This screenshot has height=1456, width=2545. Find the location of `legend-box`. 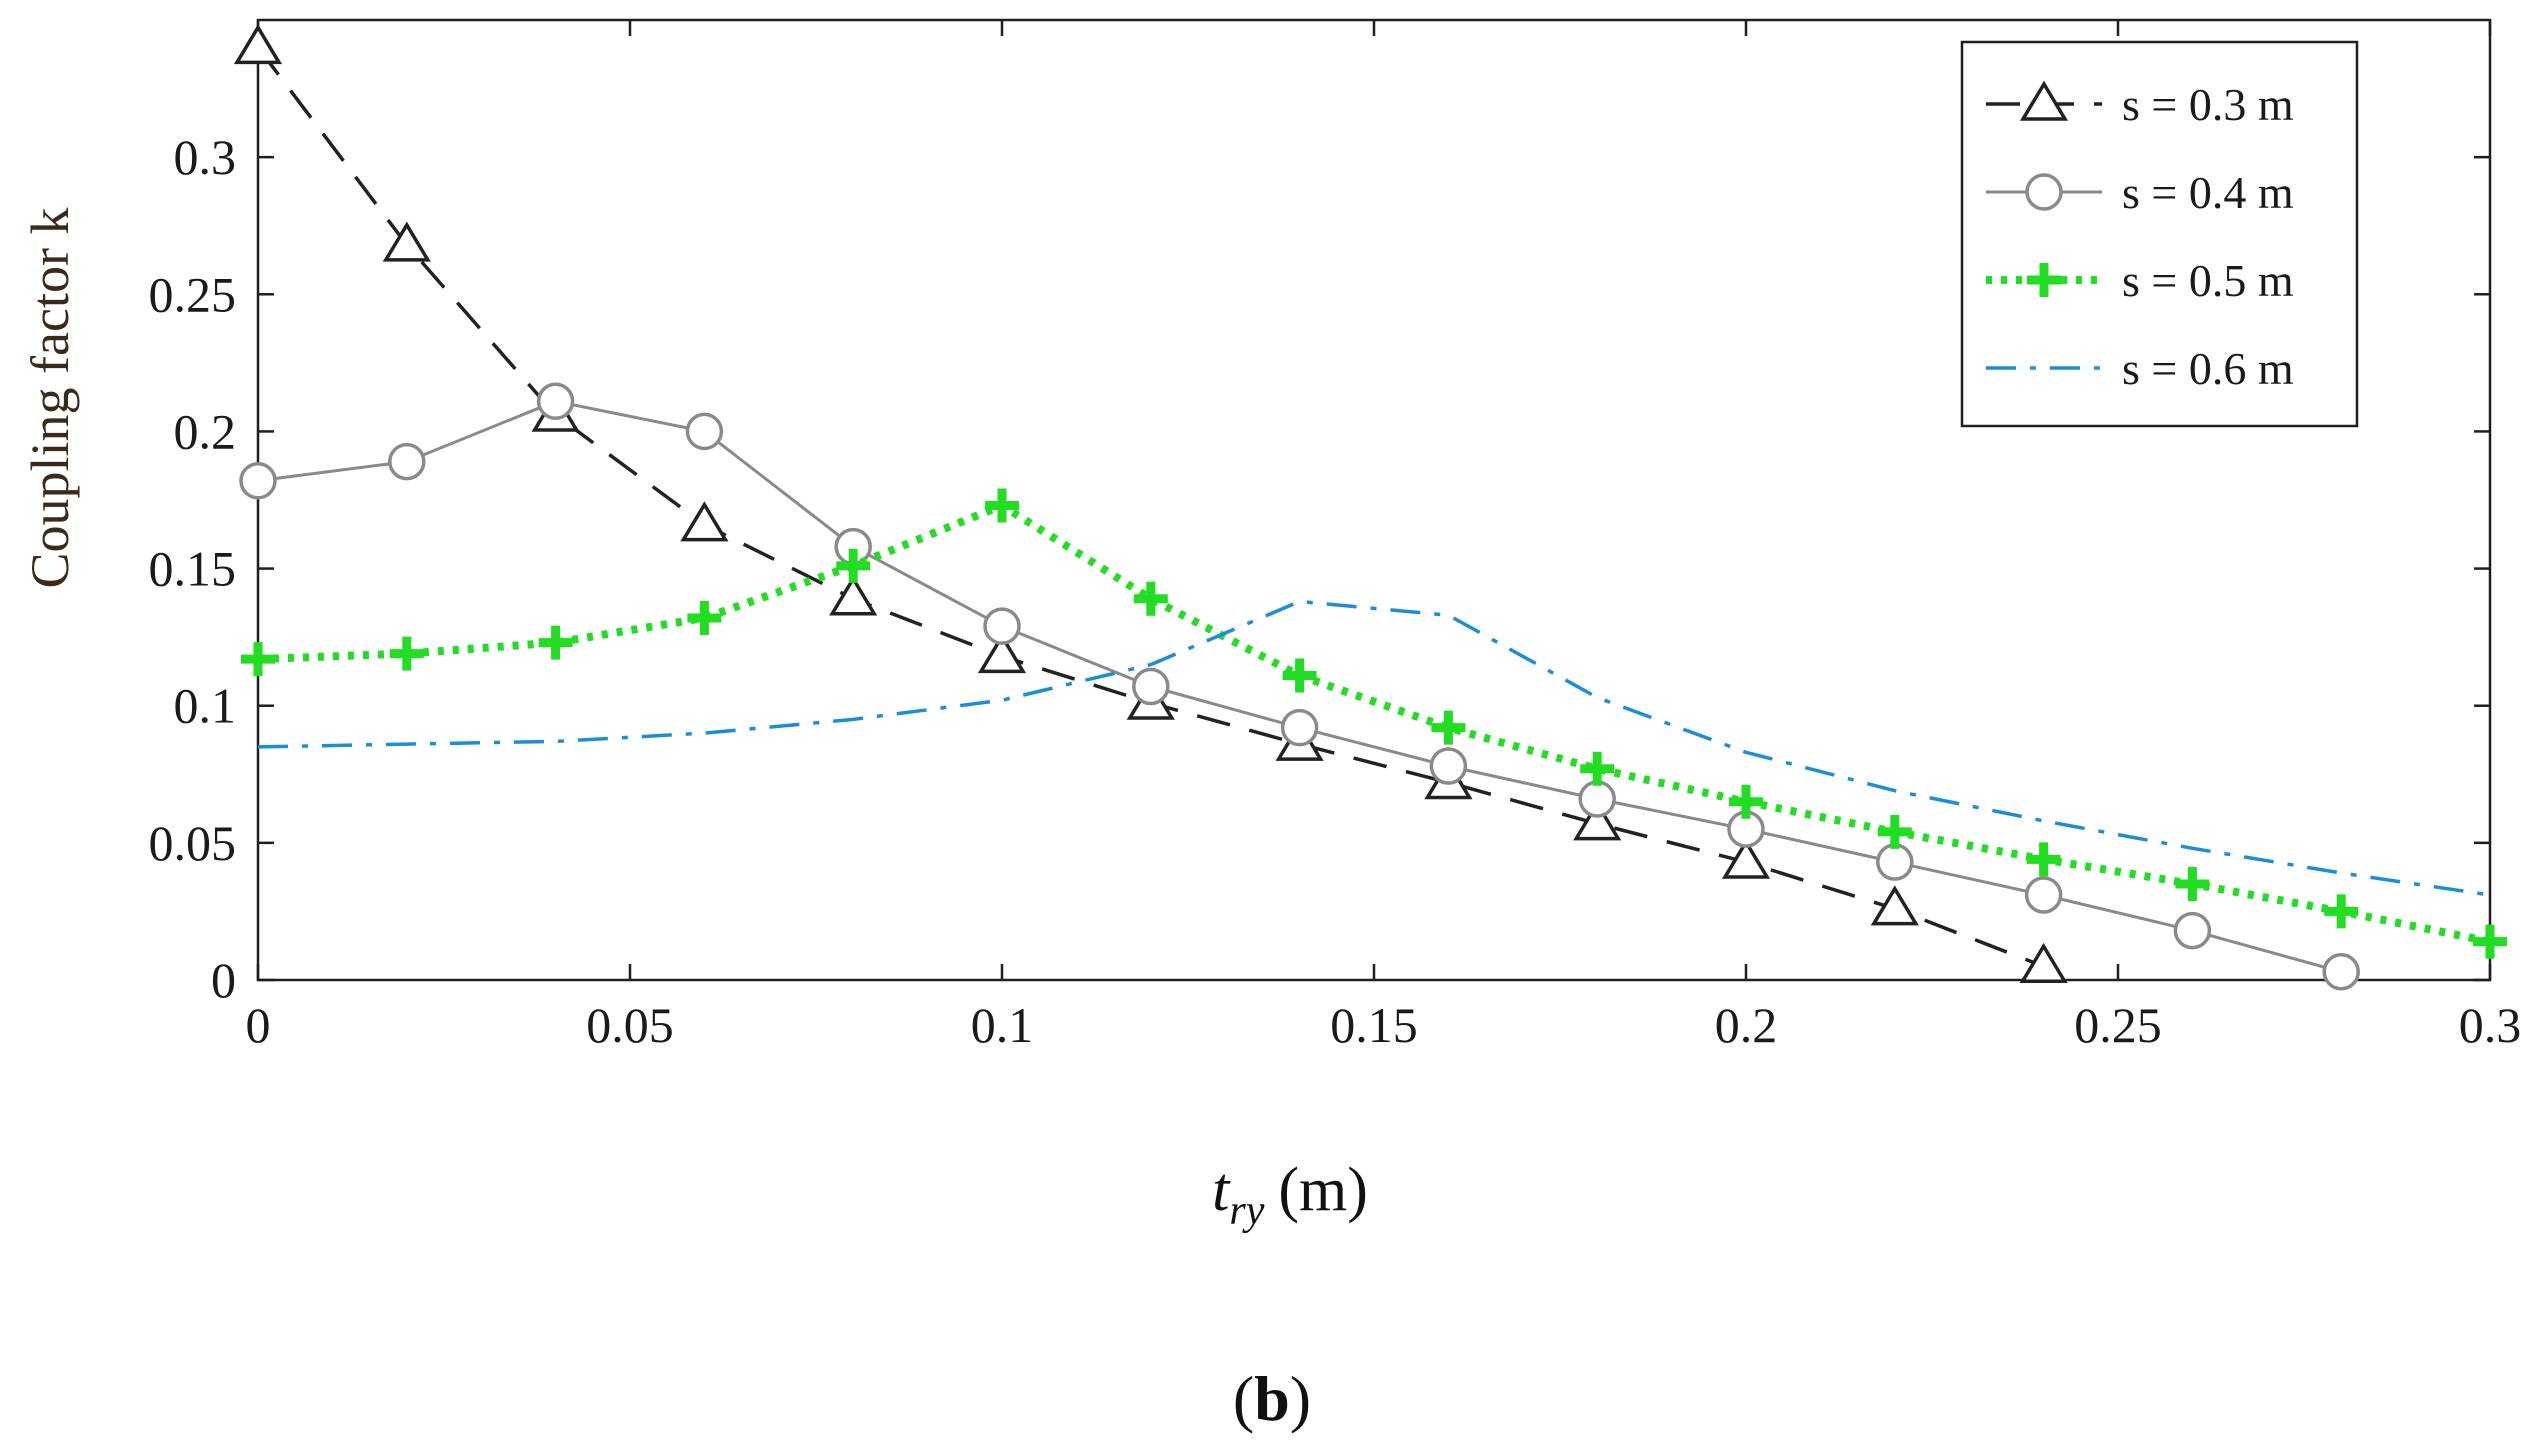

legend-box is located at coordinates (2159, 234).